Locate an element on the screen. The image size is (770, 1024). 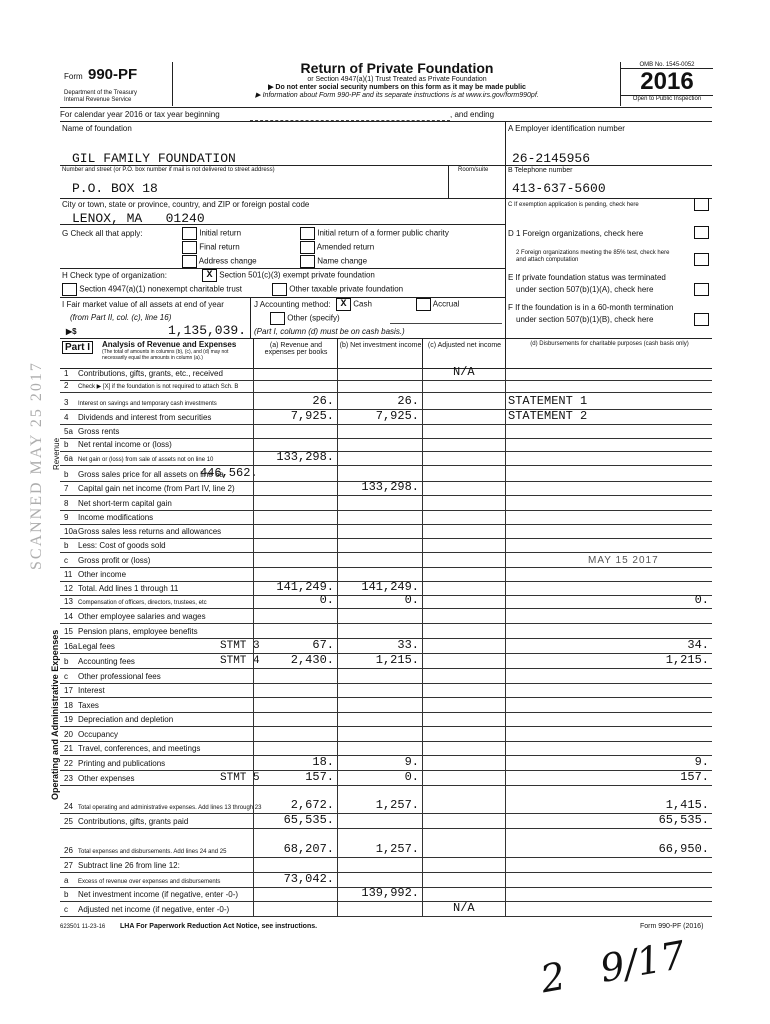
j-cash: X Cash is located at coordinates (354, 304).